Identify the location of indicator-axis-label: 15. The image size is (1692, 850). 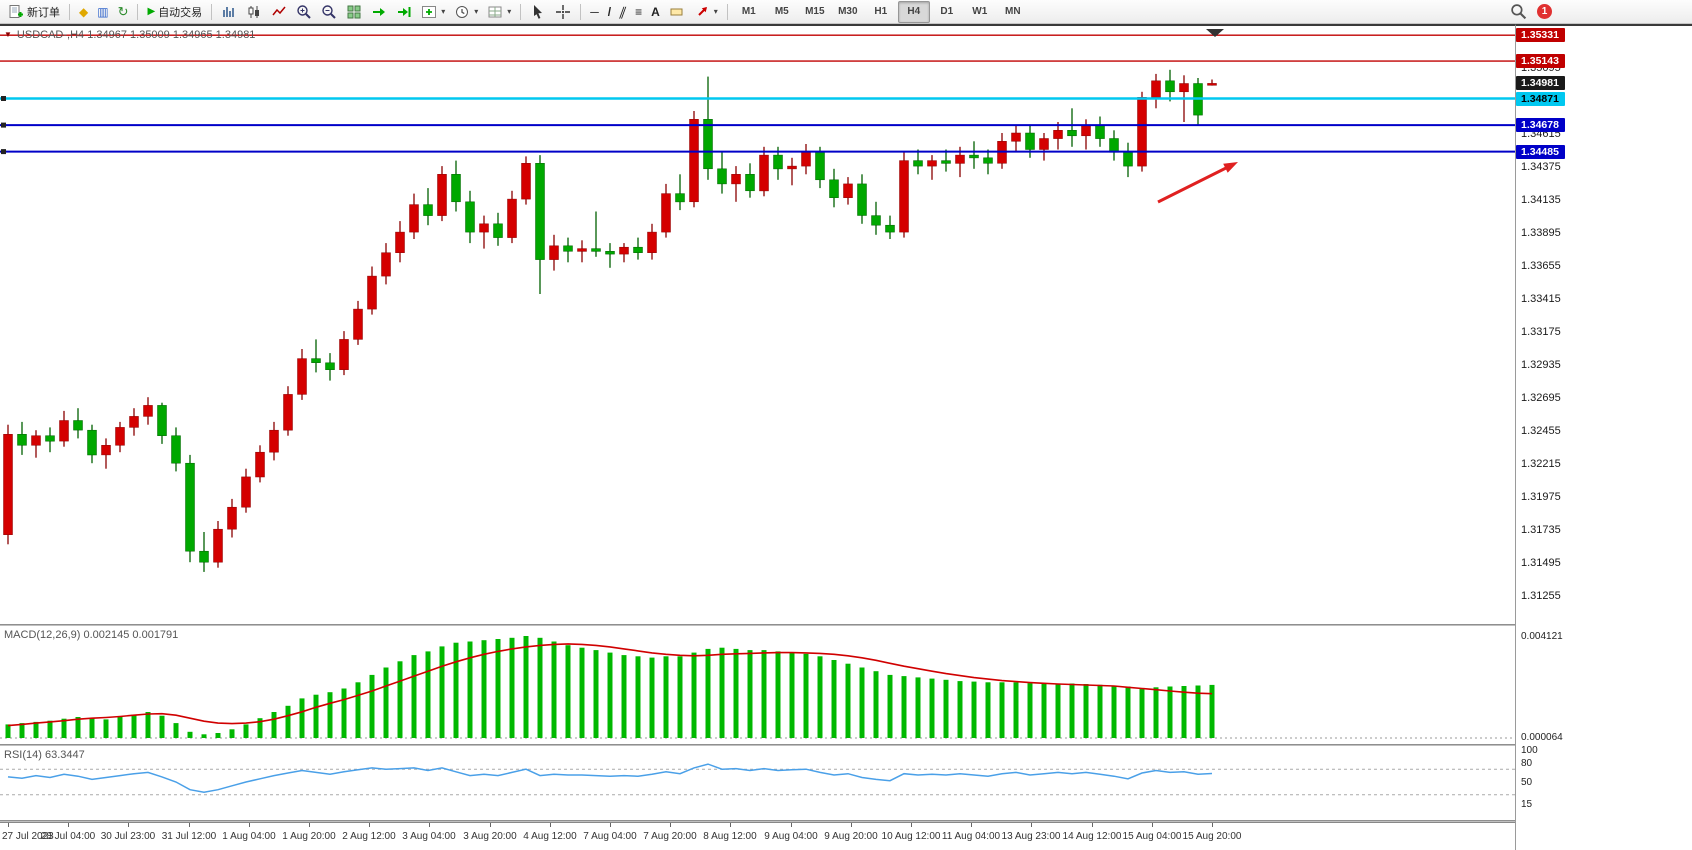
(1527, 805).